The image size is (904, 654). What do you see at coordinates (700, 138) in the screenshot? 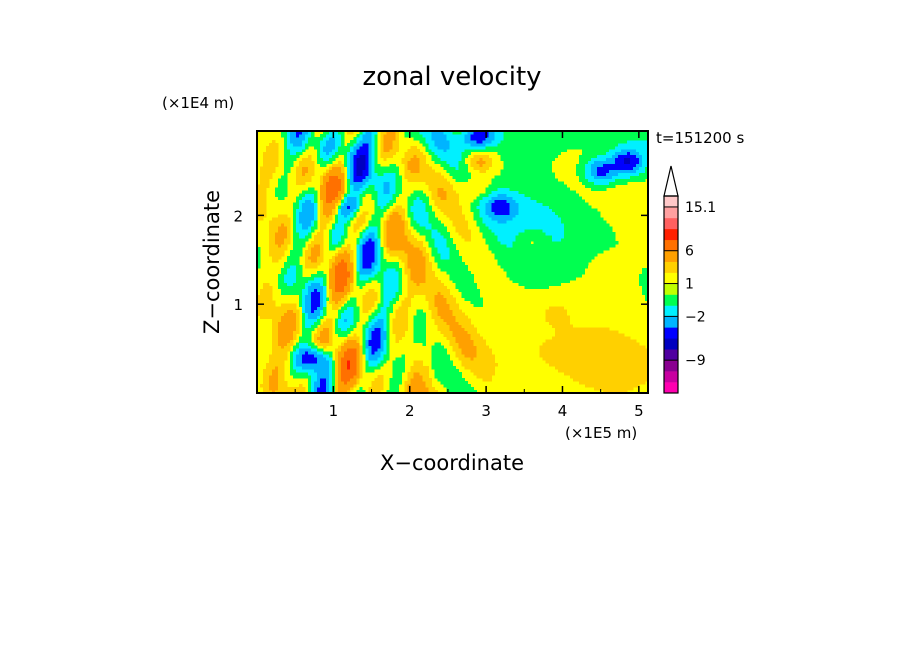
I see `time-label: t=151200 s` at bounding box center [700, 138].